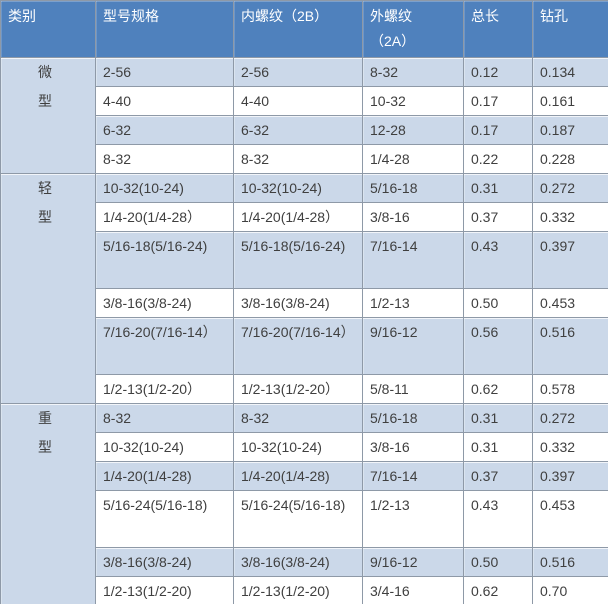 The image size is (608, 604). I want to click on cell-internal-thread: 6-32, so click(298, 130).